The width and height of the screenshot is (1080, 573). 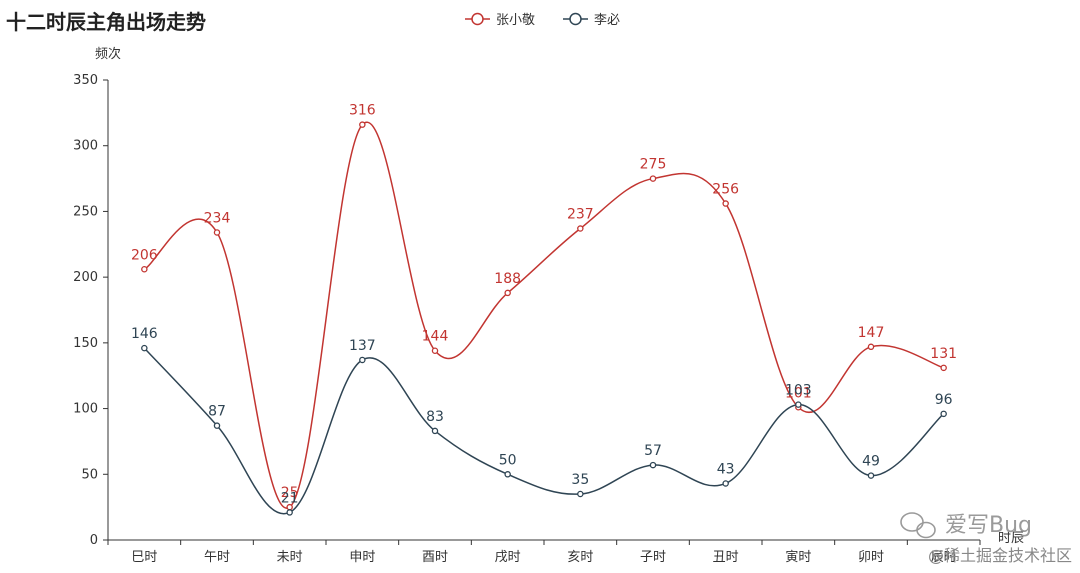 I want to click on data-label: 137, so click(x=362, y=346).